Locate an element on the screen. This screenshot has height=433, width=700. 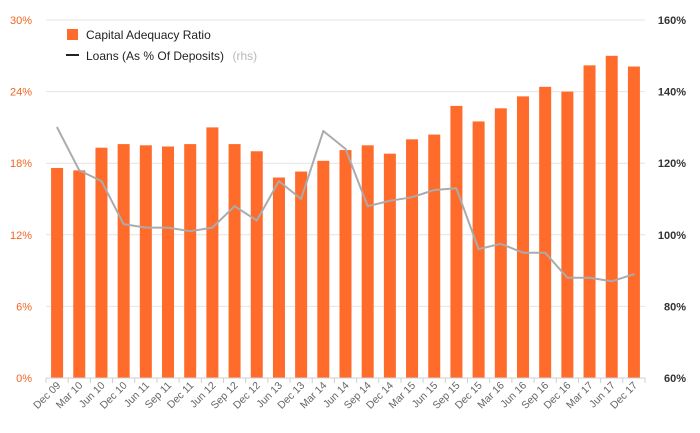
legend-line-label: Loans (As % Of Deposits) is located at coordinates (155, 56).